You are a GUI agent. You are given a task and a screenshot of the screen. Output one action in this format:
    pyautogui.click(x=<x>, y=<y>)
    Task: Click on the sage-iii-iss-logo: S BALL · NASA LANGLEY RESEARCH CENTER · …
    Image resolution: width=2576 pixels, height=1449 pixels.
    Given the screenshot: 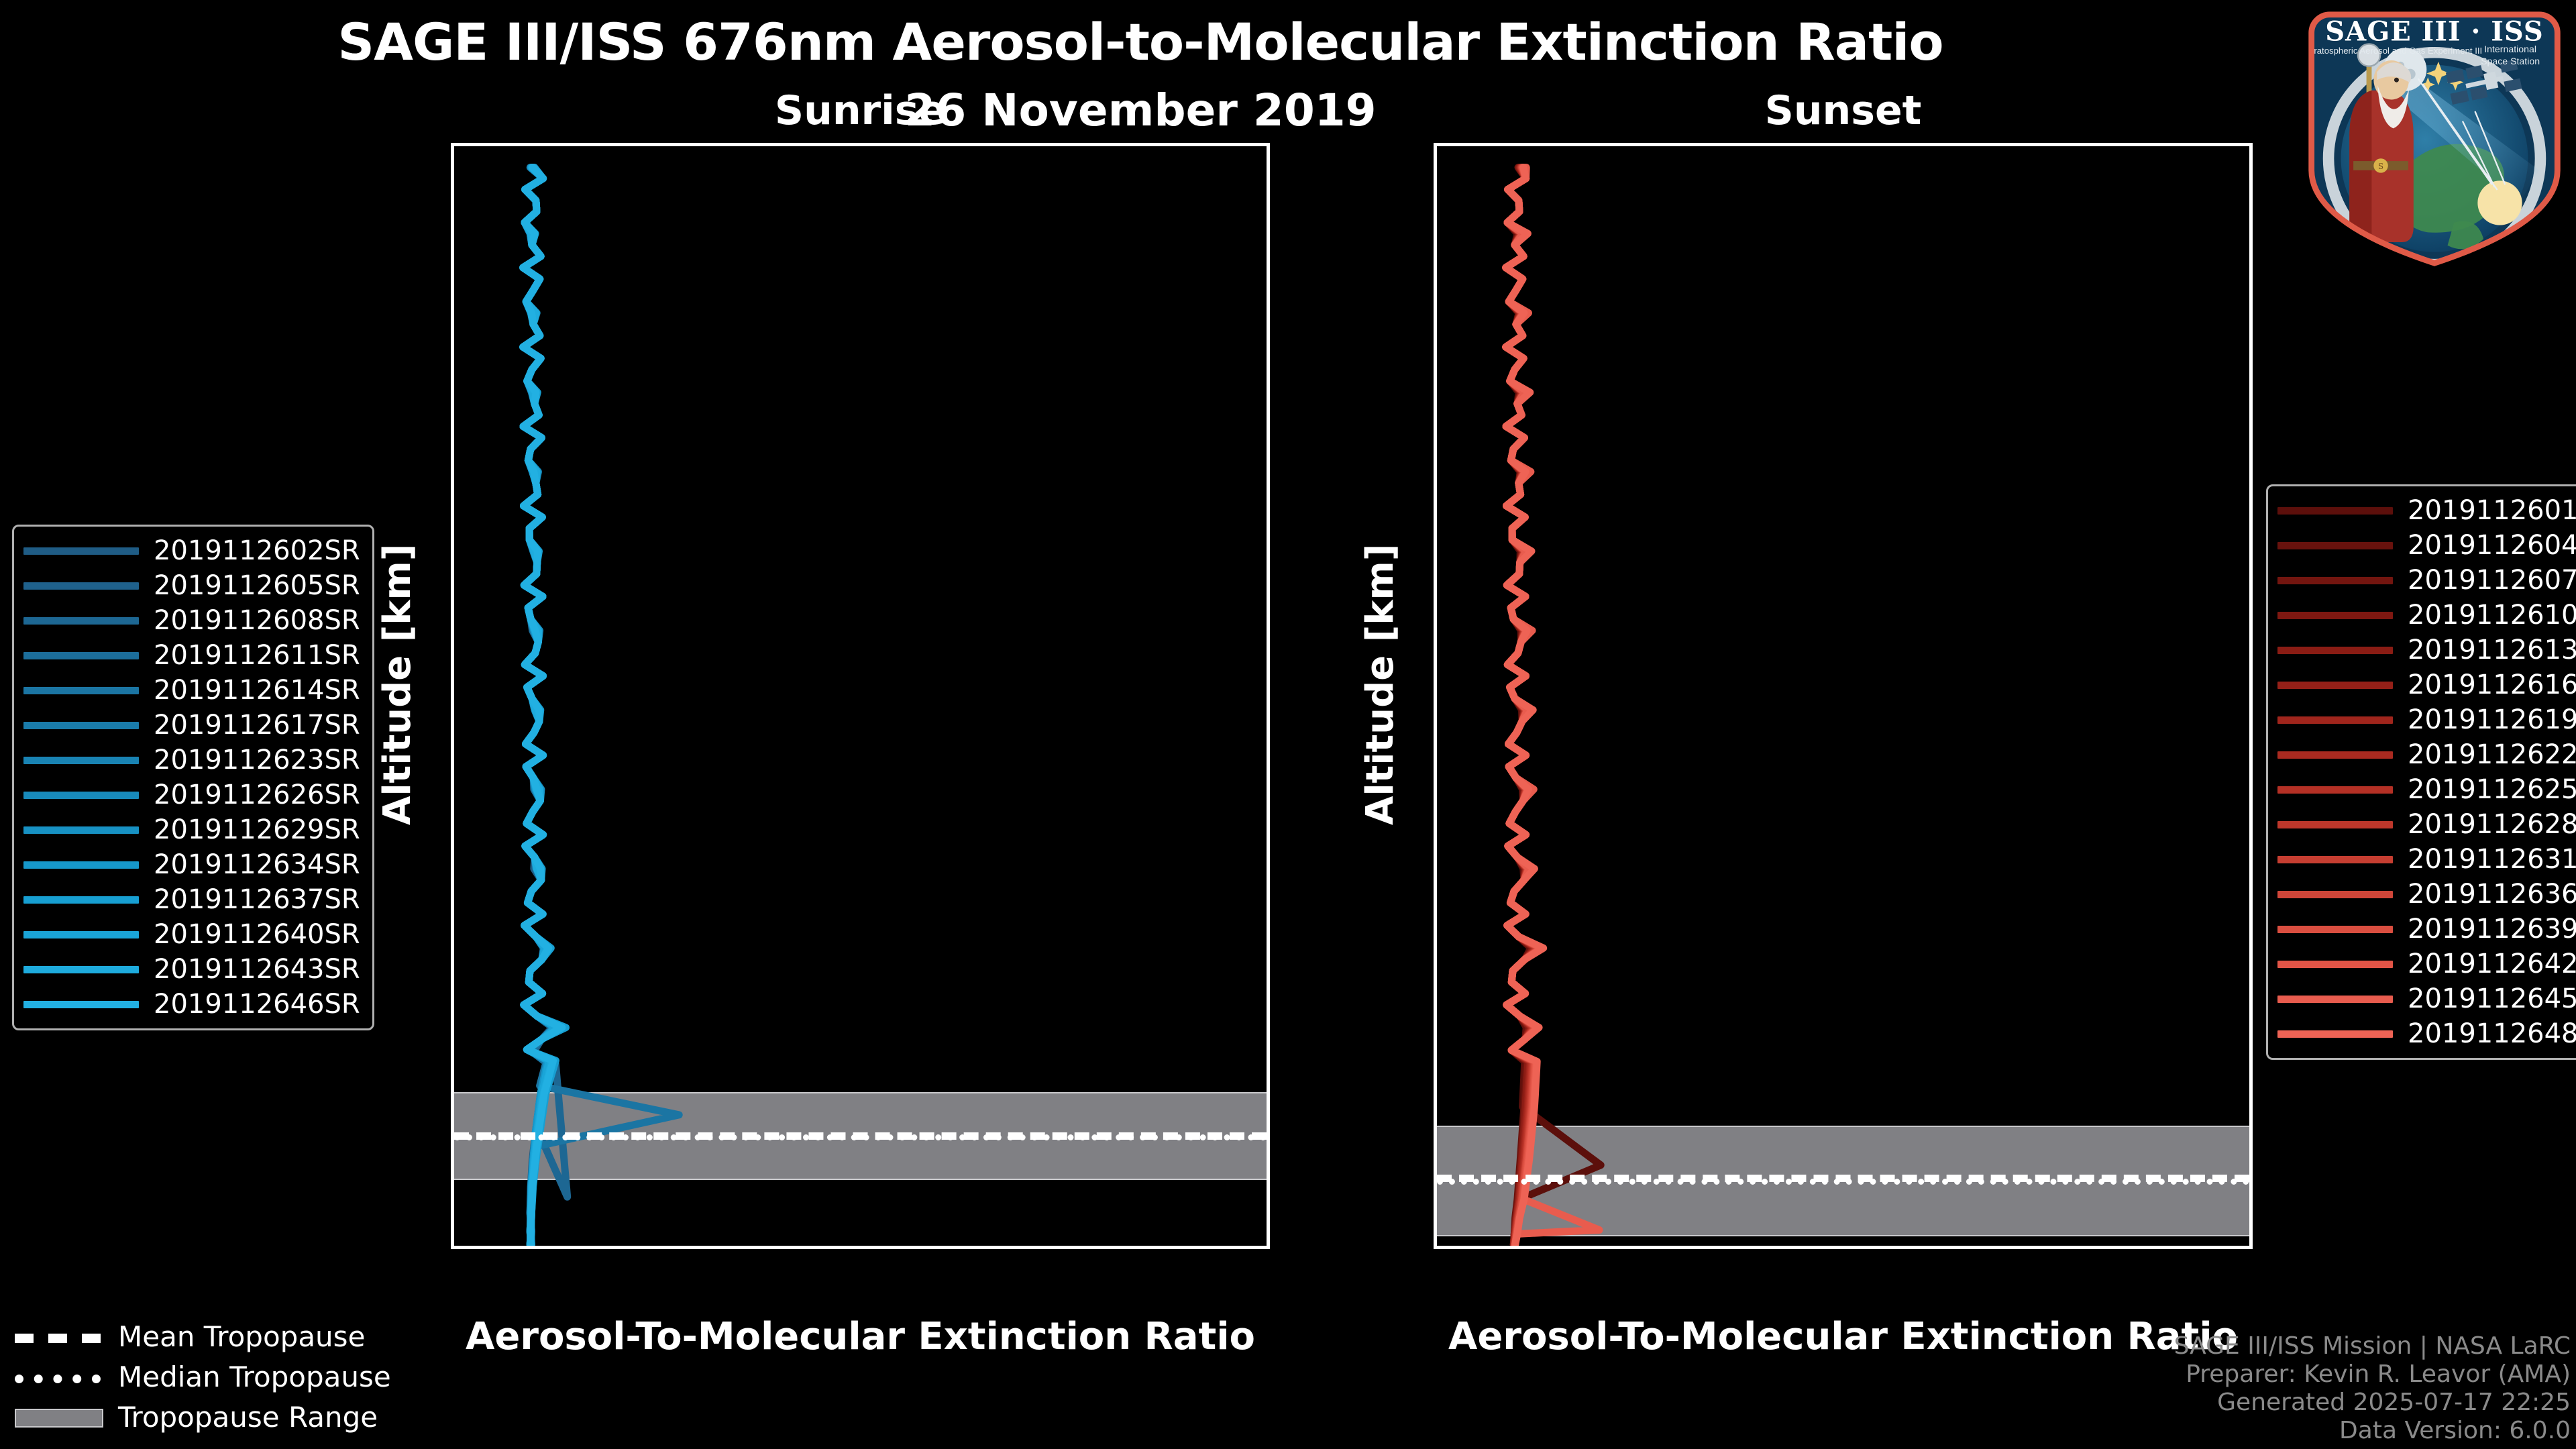 What is the action you would take?
    pyautogui.click(x=2434, y=137)
    